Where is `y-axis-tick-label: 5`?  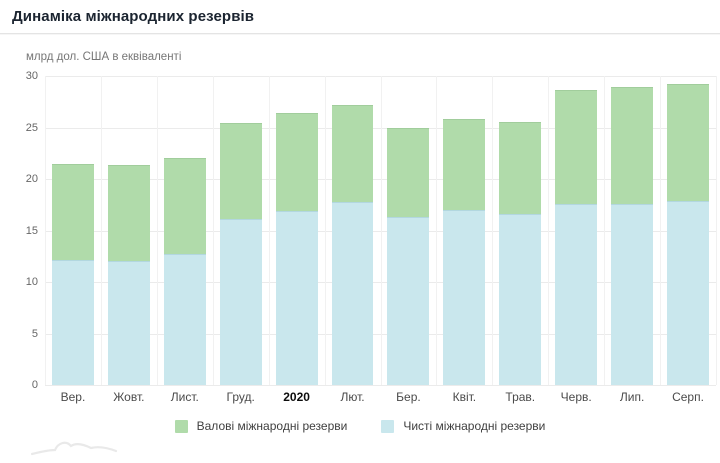
y-axis-tick-label: 5 is located at coordinates (34, 333).